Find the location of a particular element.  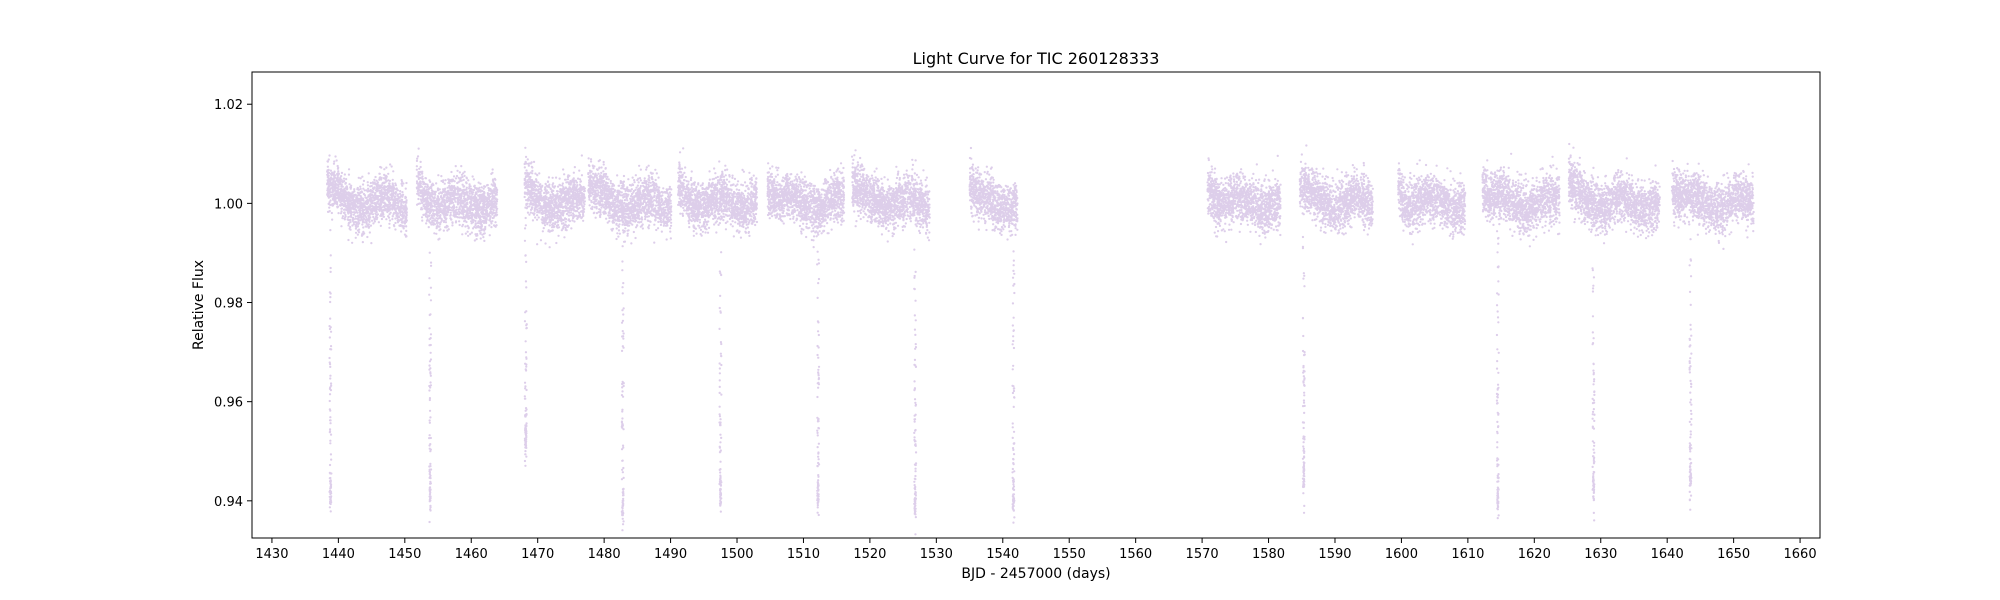

y-axis: 0.94 0.96 0.98 1.00 1.02 is located at coordinates (233, 304).